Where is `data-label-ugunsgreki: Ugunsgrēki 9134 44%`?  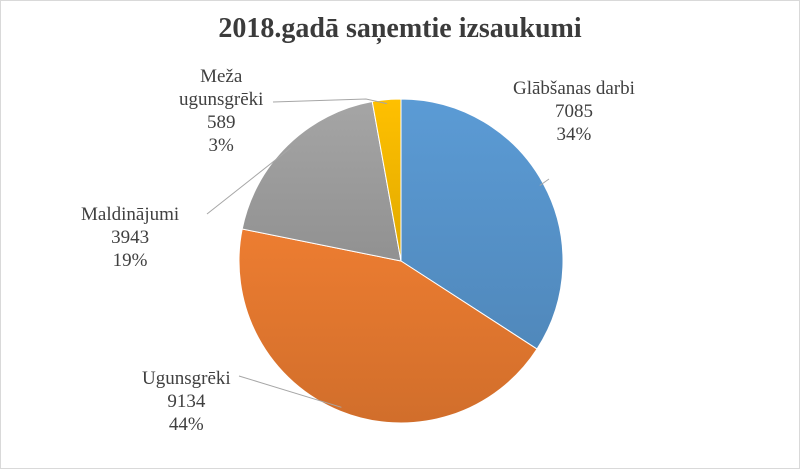 data-label-ugunsgreki: Ugunsgrēki 9134 44% is located at coordinates (186, 401).